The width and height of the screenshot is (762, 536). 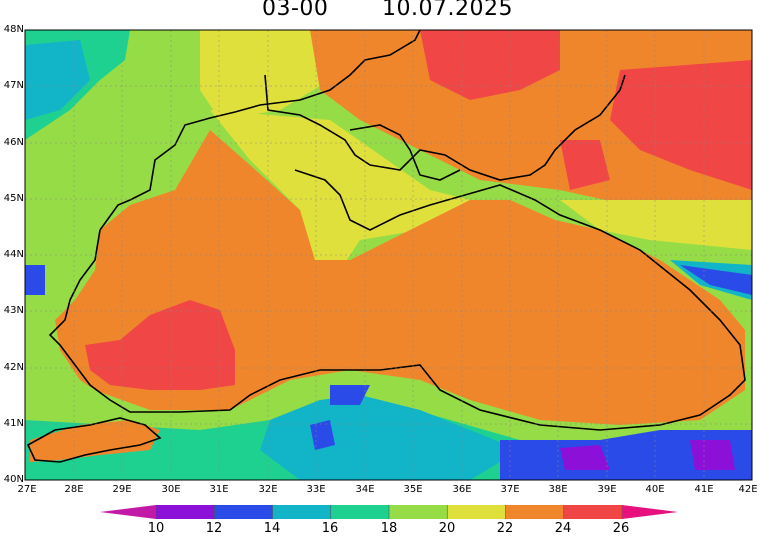 I want to click on lat-label: 40N, so click(x=13, y=479).